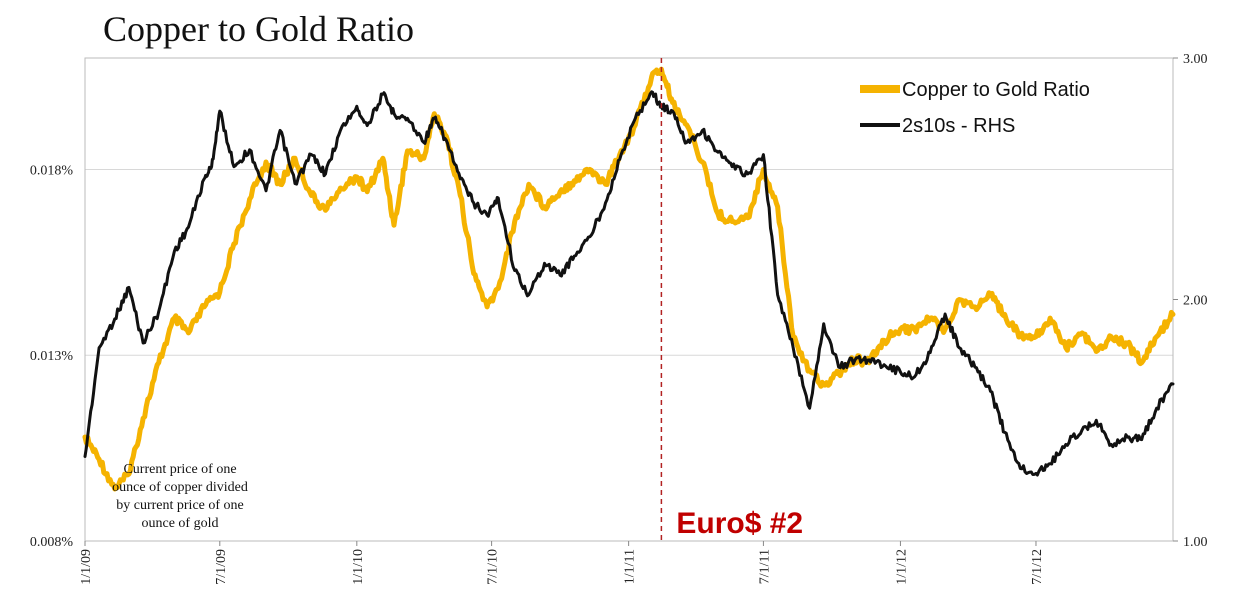 Image resolution: width=1251 pixels, height=612 pixels. What do you see at coordinates (258, 29) in the screenshot?
I see `chart-title: Copper to Gold Ratio` at bounding box center [258, 29].